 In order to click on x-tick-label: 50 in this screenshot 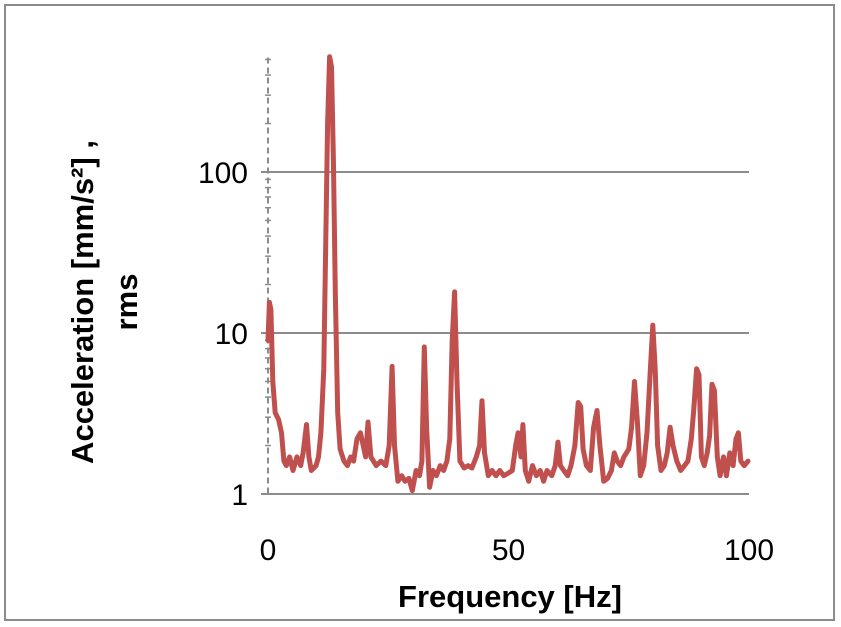, I will do `click(508, 550)`.